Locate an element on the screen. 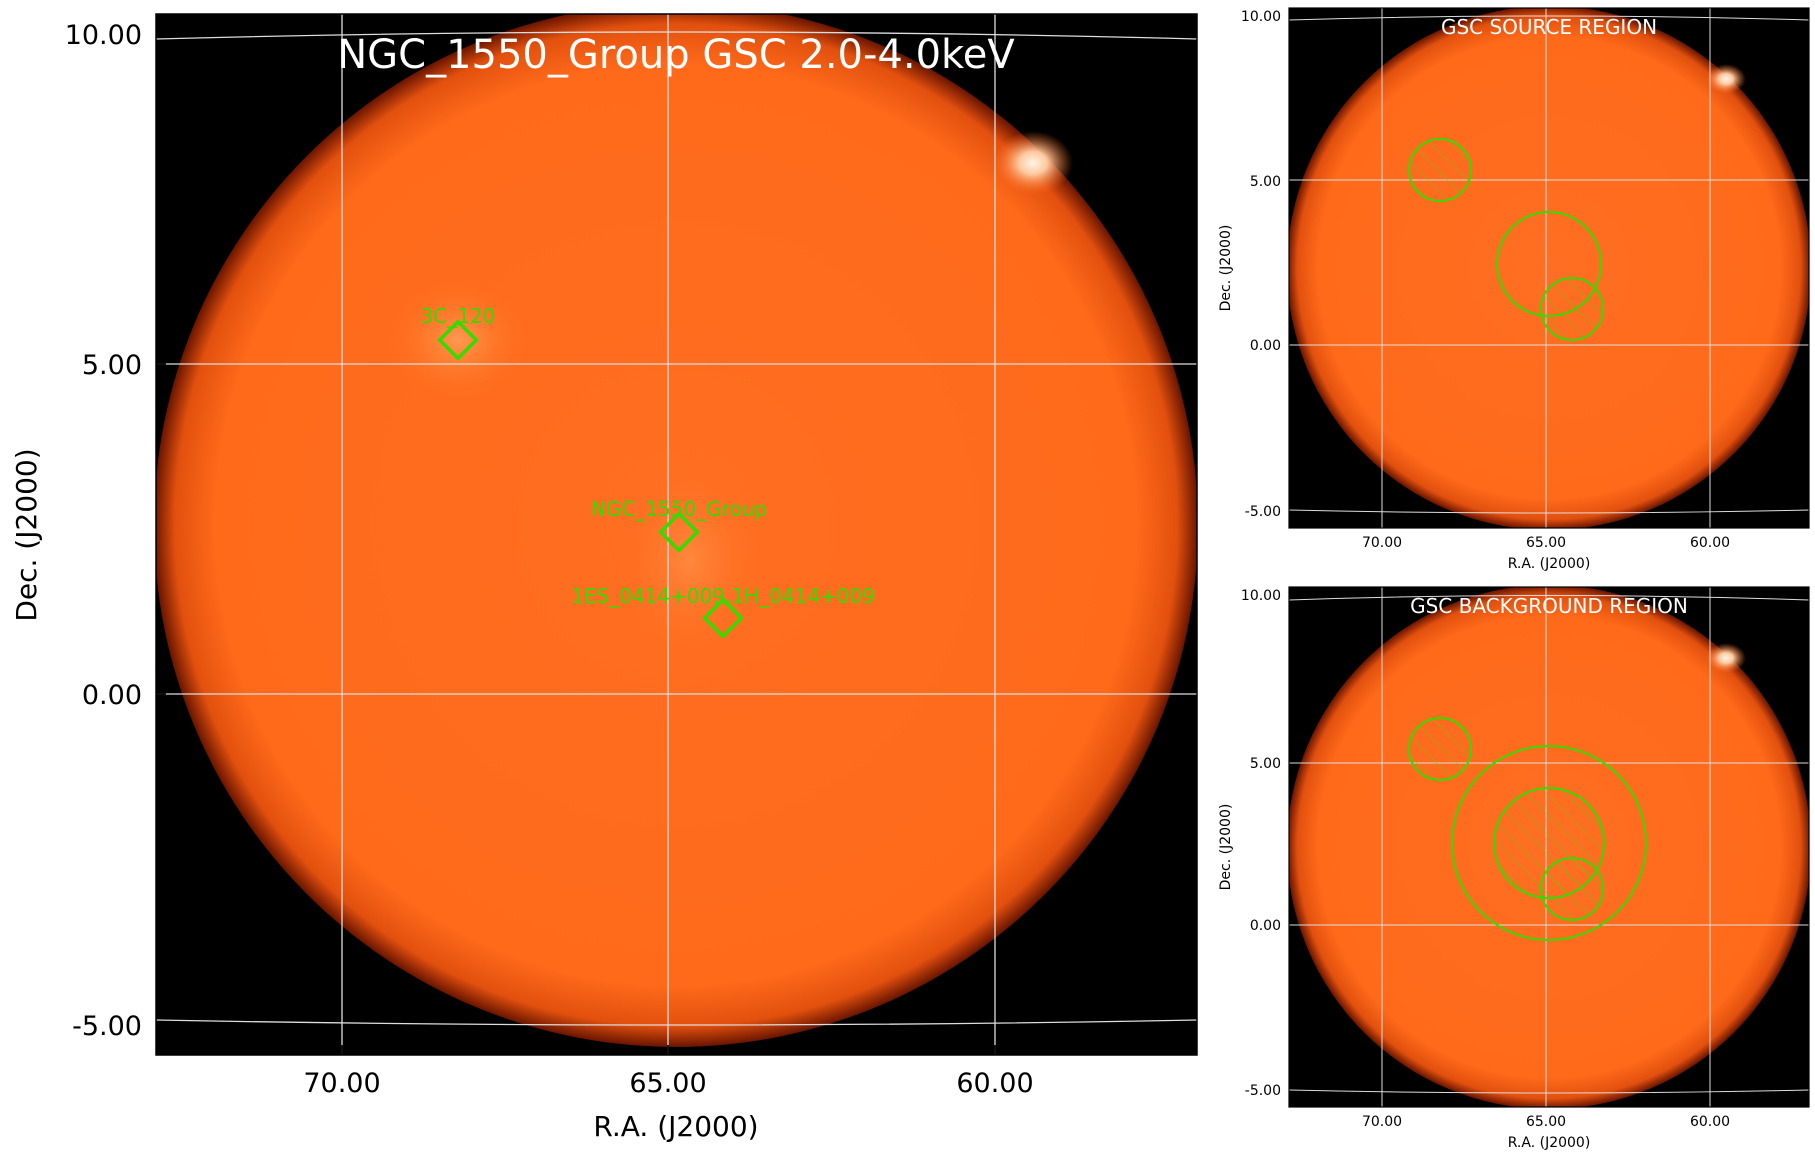 The image size is (1815, 1156). bkg-frame is located at coordinates (1549, 847).